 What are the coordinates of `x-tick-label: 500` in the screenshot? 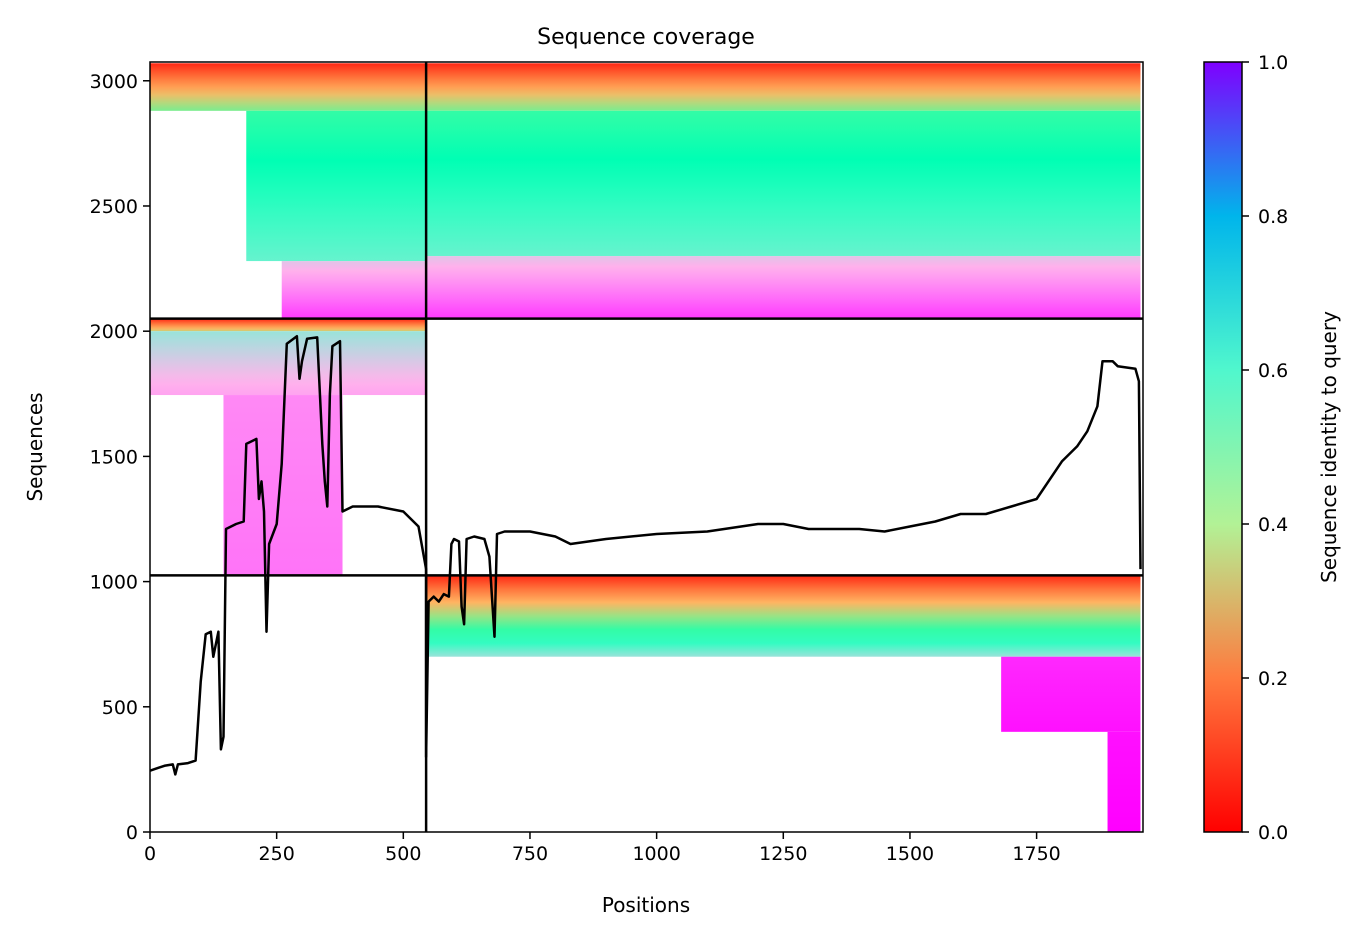 It's located at (403, 854).